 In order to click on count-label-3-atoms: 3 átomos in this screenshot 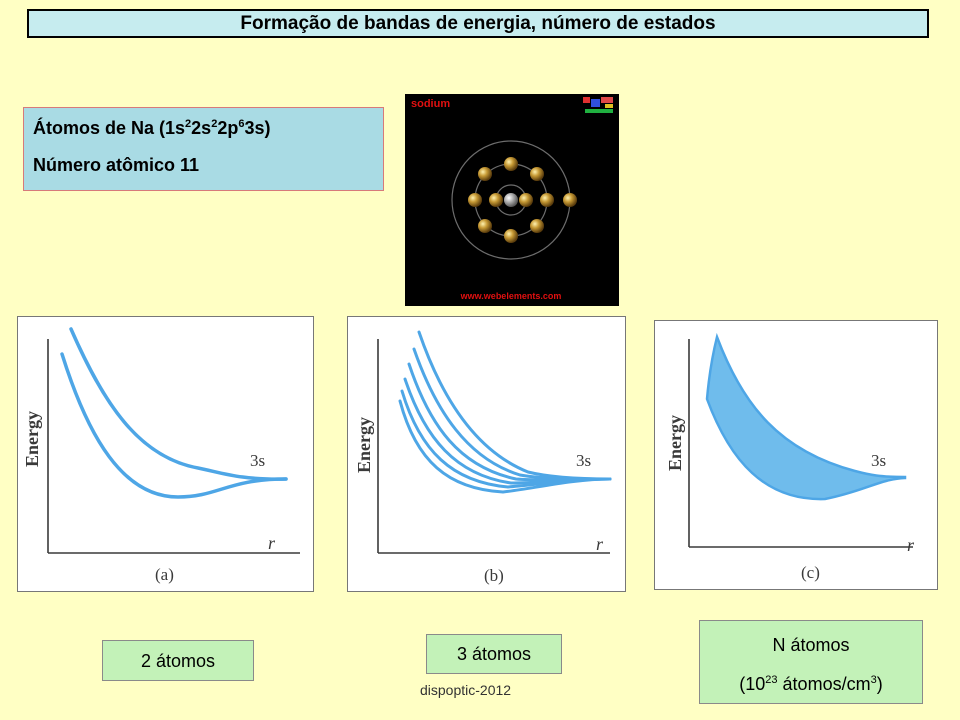, I will do `click(494, 654)`.